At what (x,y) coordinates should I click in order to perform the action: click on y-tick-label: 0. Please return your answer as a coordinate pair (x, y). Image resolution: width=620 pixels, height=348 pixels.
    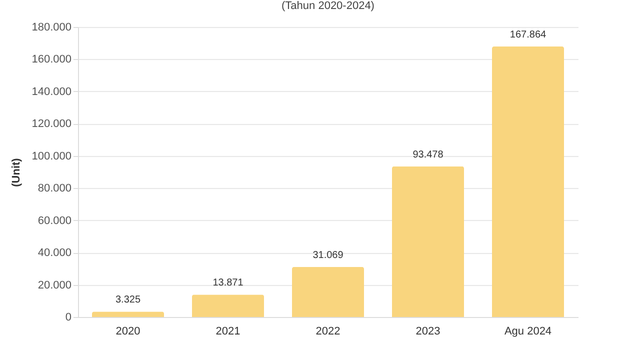
    Looking at the image, I should click on (68, 318).